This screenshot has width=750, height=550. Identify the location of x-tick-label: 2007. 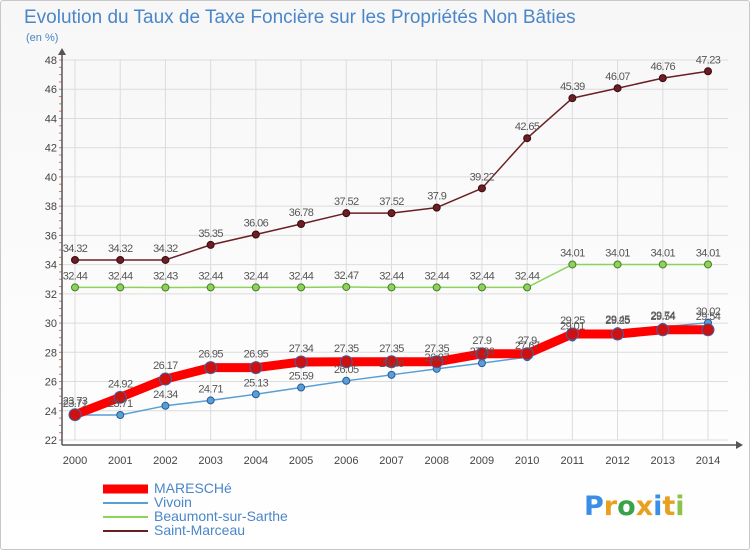
(391, 461).